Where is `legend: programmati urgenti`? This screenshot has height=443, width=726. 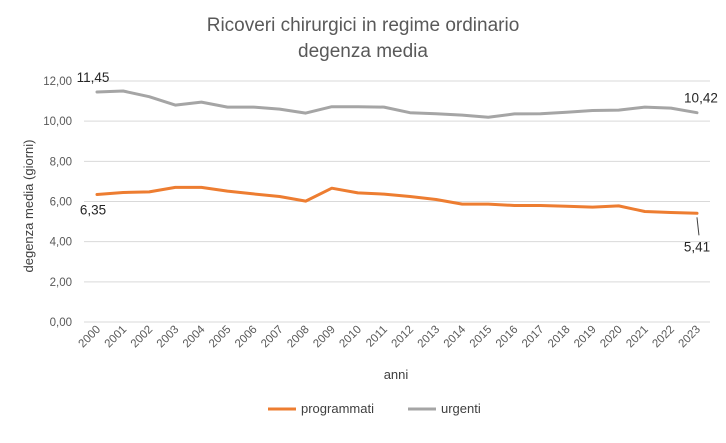
legend: programmati urgenti is located at coordinates (374, 408).